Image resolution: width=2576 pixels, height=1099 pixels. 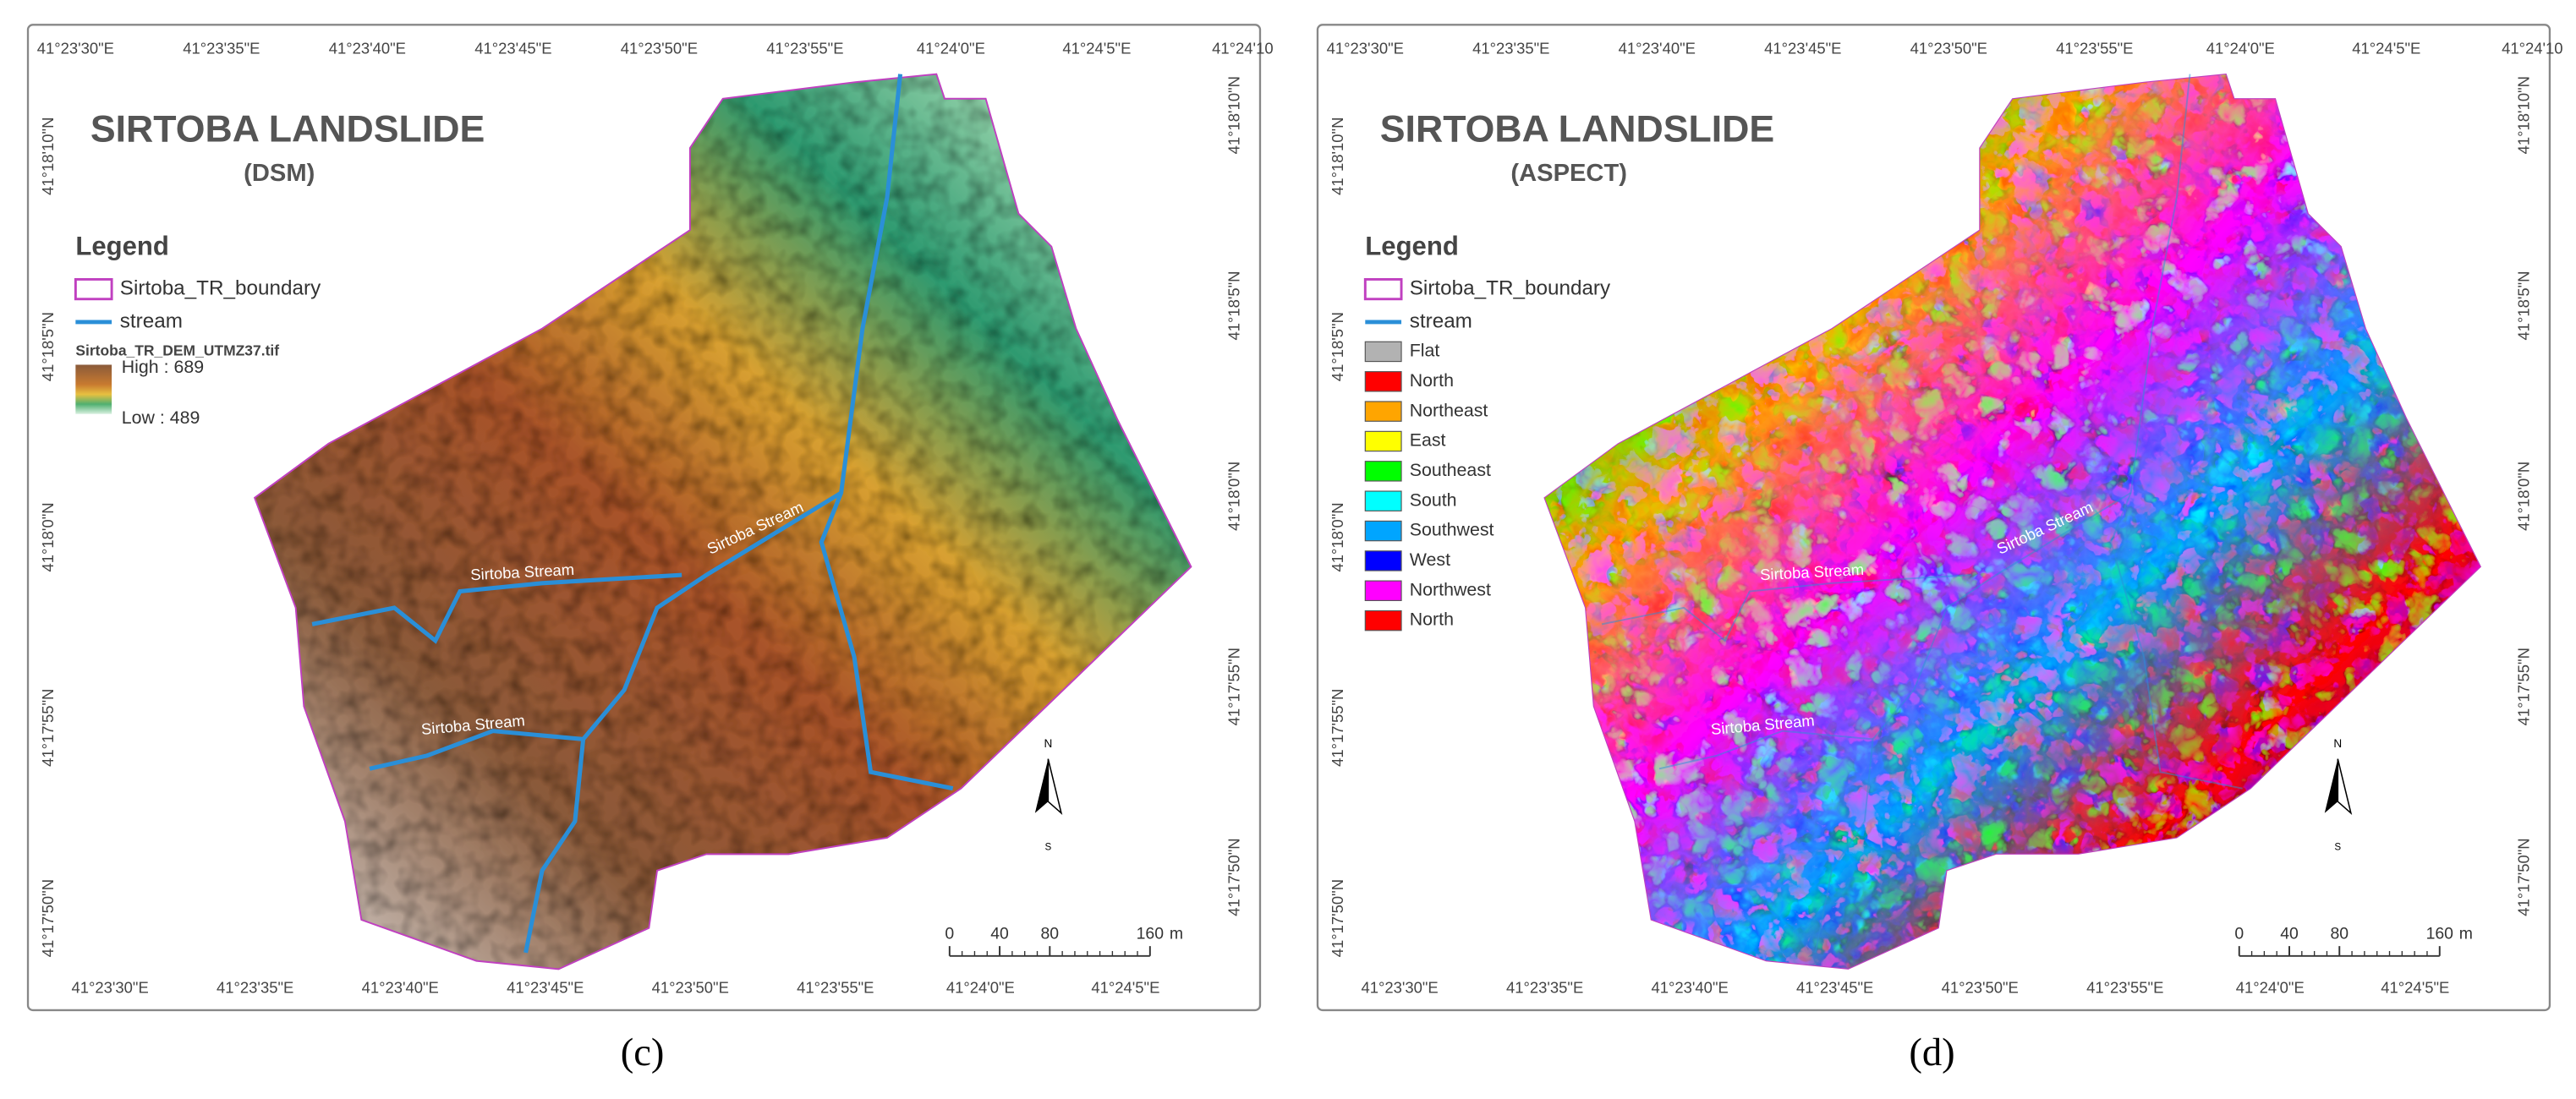 What do you see at coordinates (1433, 500) in the screenshot?
I see `legend-label: South` at bounding box center [1433, 500].